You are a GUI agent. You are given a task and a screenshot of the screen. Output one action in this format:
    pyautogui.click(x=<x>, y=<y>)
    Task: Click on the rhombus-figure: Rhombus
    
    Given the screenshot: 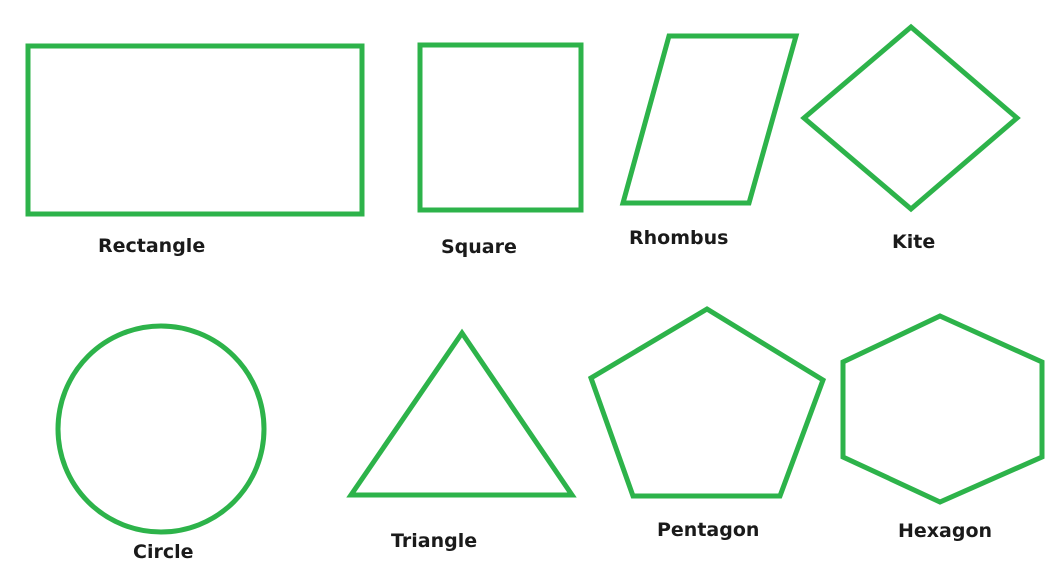 What is the action you would take?
    pyautogui.click(x=709, y=141)
    